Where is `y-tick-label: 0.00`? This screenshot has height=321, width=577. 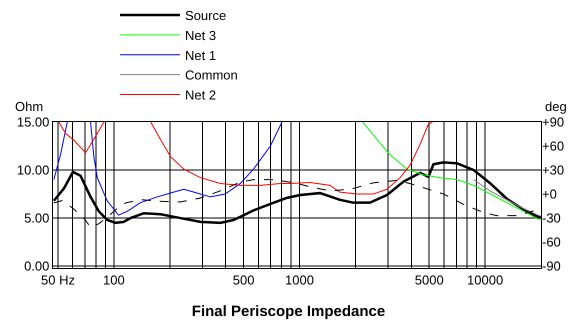
y-tick-label: 0.00 is located at coordinates (37, 266).